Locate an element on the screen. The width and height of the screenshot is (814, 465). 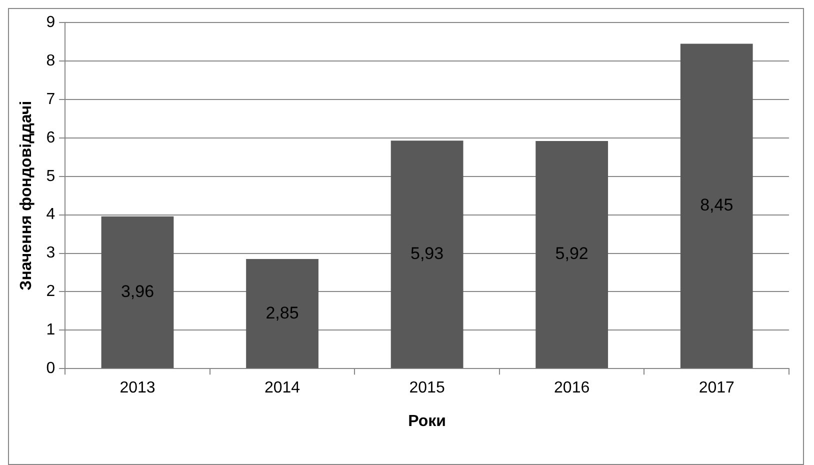
y-tick-label: 7 is located at coordinates (51, 99).